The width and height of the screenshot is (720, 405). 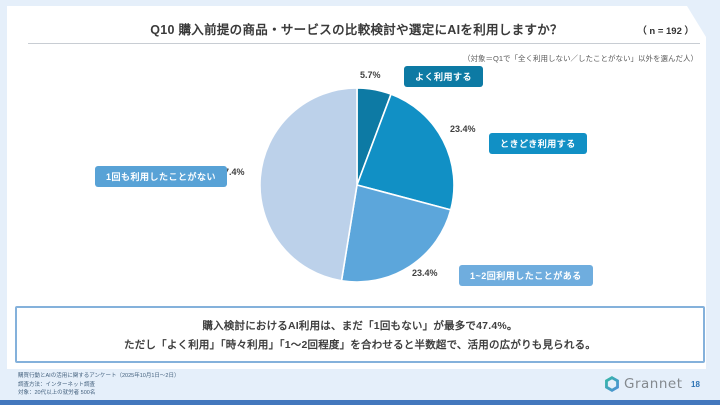 I want to click on survey-meta-line: 購買行動とAIの活用に関するアンケート（2025年10月1日～2日）, so click(x=99, y=376).